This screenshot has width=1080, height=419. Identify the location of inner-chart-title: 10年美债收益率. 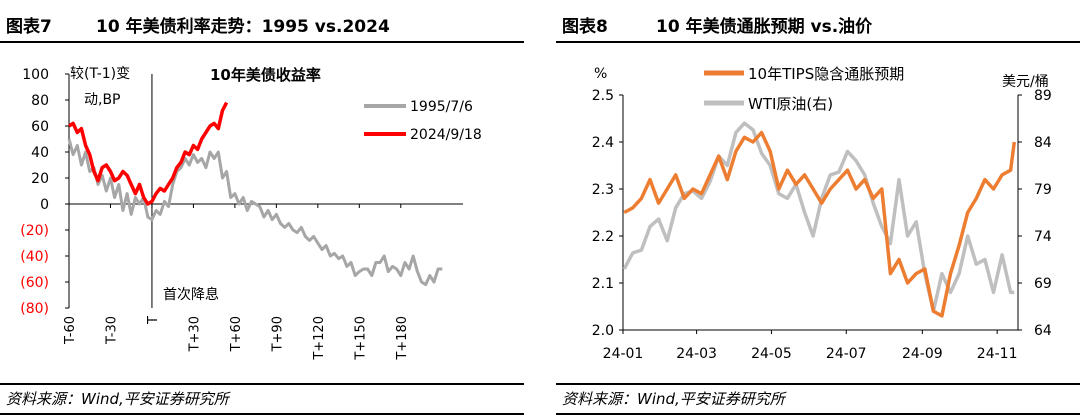
(265, 75).